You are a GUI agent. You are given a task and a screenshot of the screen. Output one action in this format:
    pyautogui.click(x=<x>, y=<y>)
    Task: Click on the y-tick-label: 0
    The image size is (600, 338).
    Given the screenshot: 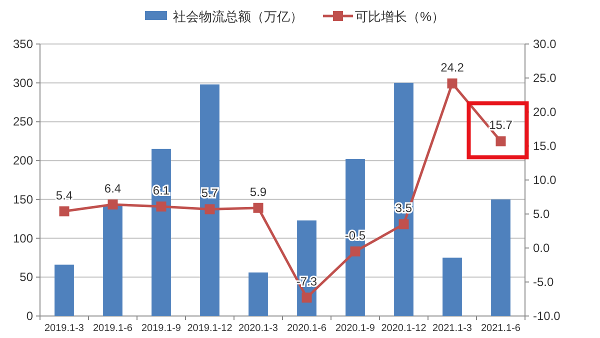 What is the action you would take?
    pyautogui.click(x=30, y=316)
    